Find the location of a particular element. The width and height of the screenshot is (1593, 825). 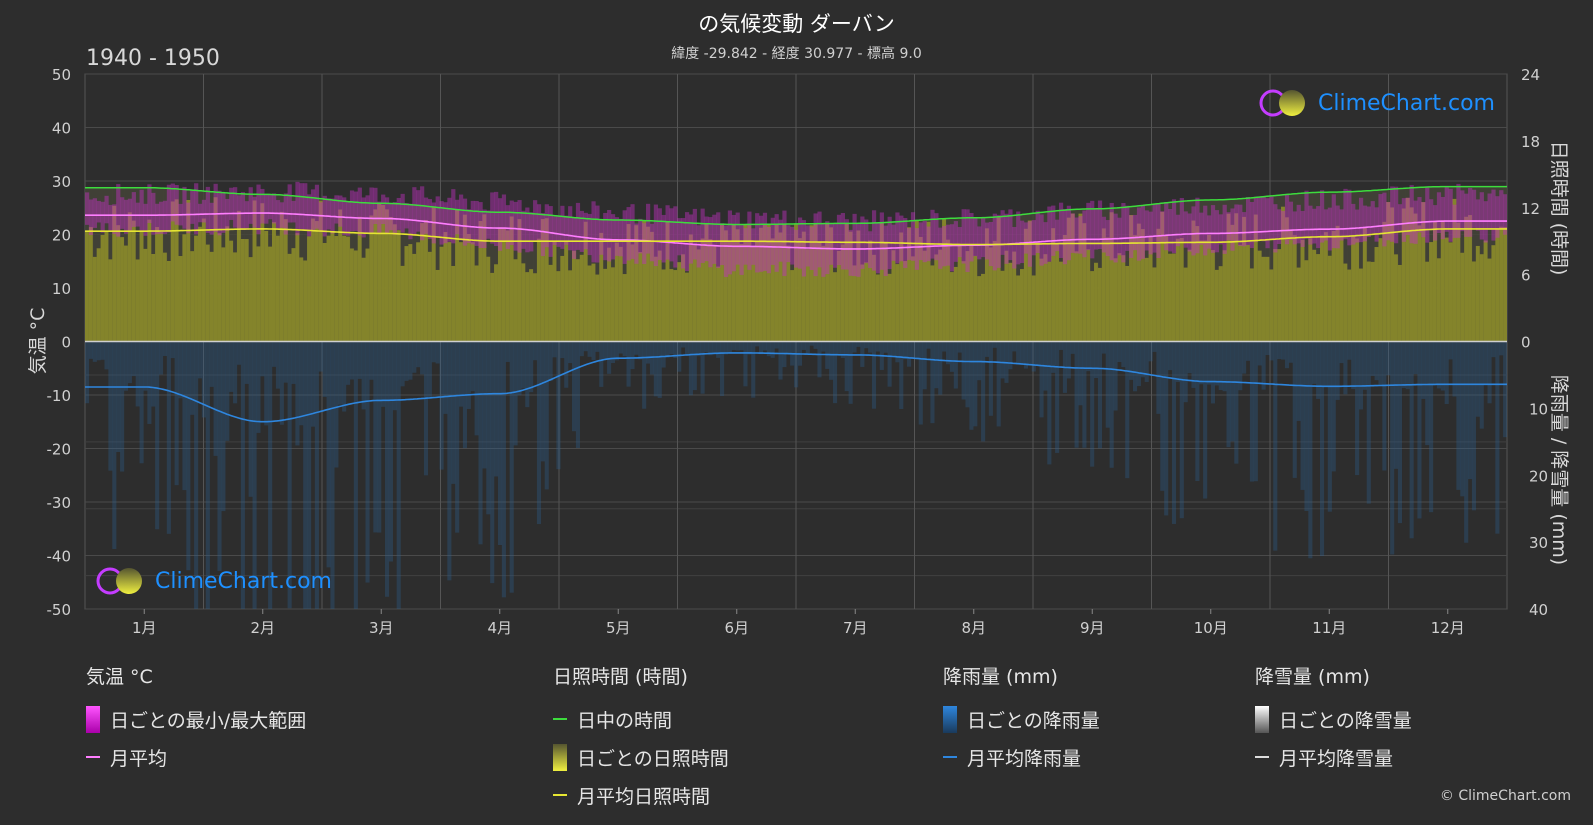

legend-item-daylight: 日中の時間 is located at coordinates (641, 719).